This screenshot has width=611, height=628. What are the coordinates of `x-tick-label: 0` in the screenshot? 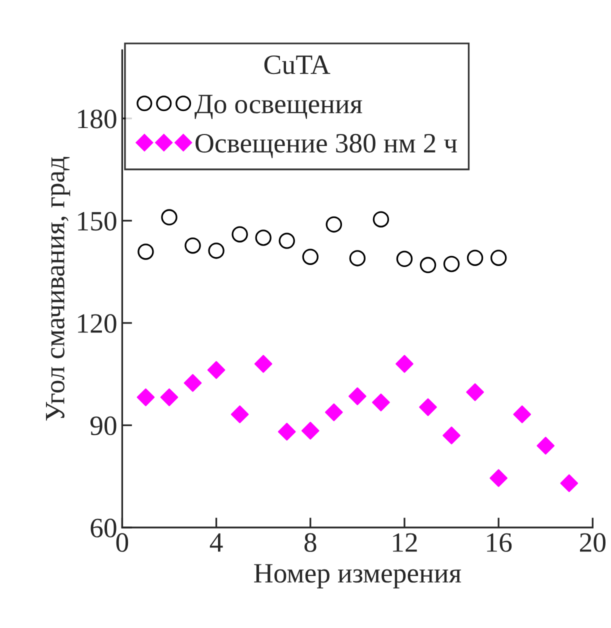 It's located at (122, 542).